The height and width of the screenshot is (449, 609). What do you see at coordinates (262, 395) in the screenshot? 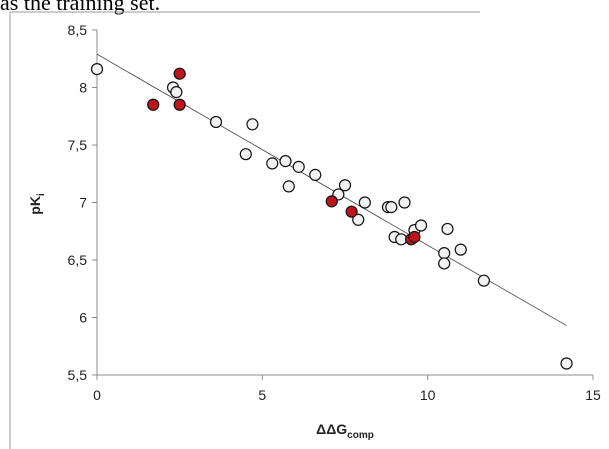
I see `x-tick-label: 5` at bounding box center [262, 395].